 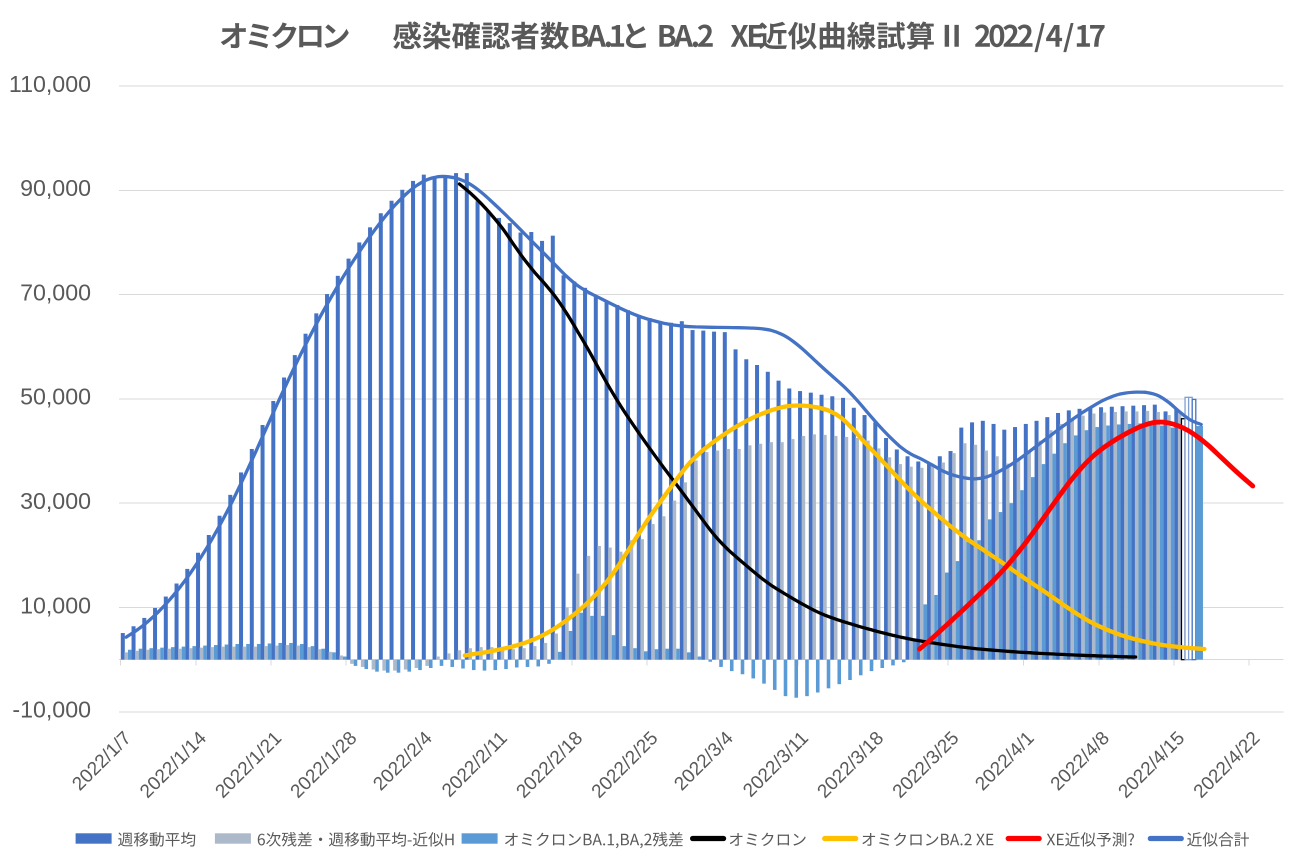 I want to click on svg-text: 30,000, so click(x=55, y=501).